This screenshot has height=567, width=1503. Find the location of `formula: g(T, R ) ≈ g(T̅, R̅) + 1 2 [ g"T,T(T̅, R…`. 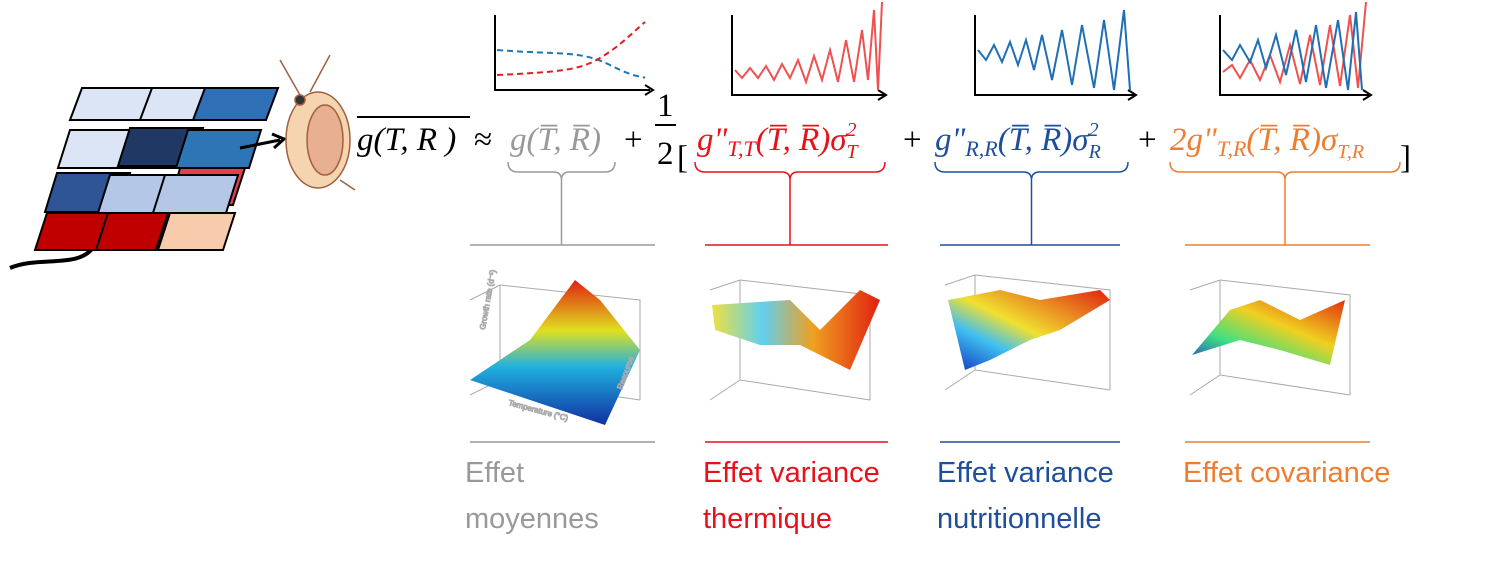

formula: g(T, R ) ≈ g(T̅, R̅) + 1 2 [ g"T,T(T̅, R… is located at coordinates (884, 132).